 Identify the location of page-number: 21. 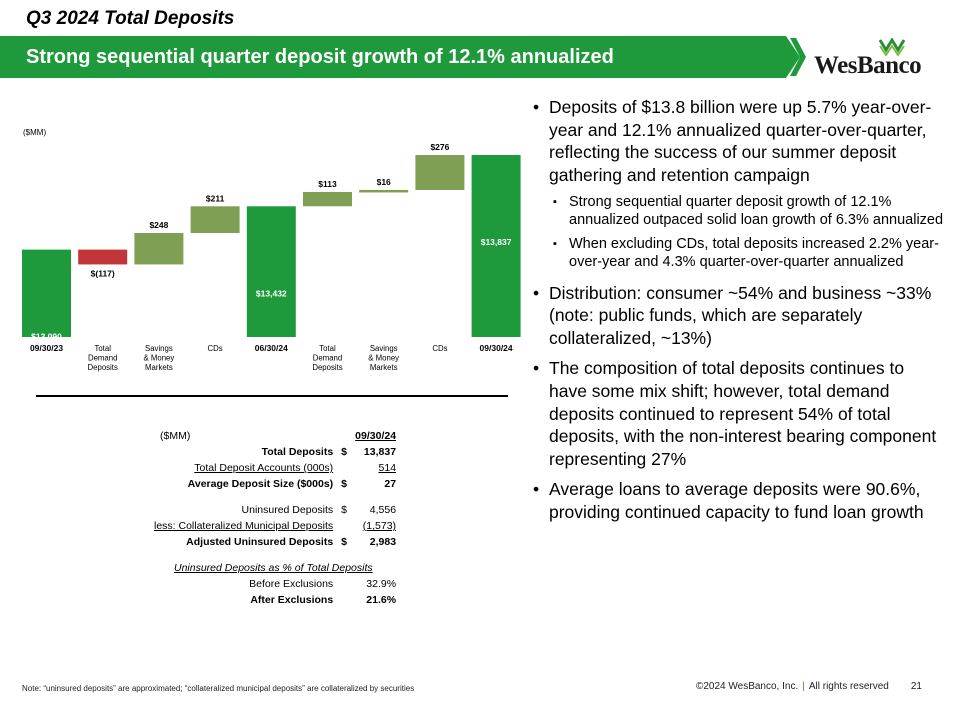
(916, 686).